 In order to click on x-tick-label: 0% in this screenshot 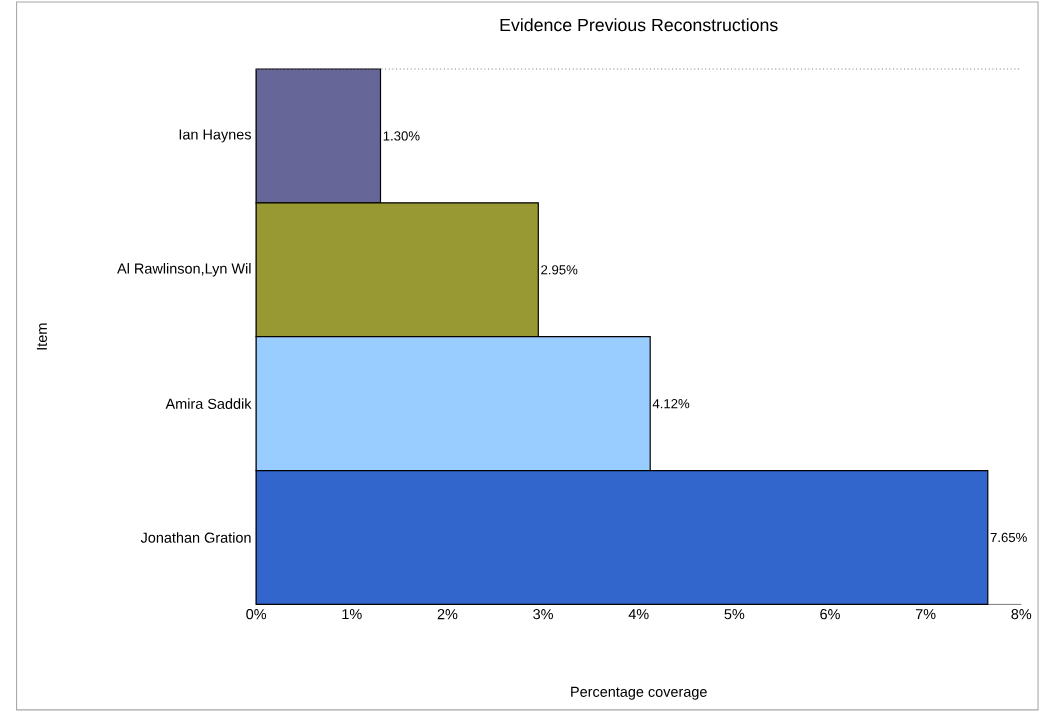, I will do `click(256, 614)`.